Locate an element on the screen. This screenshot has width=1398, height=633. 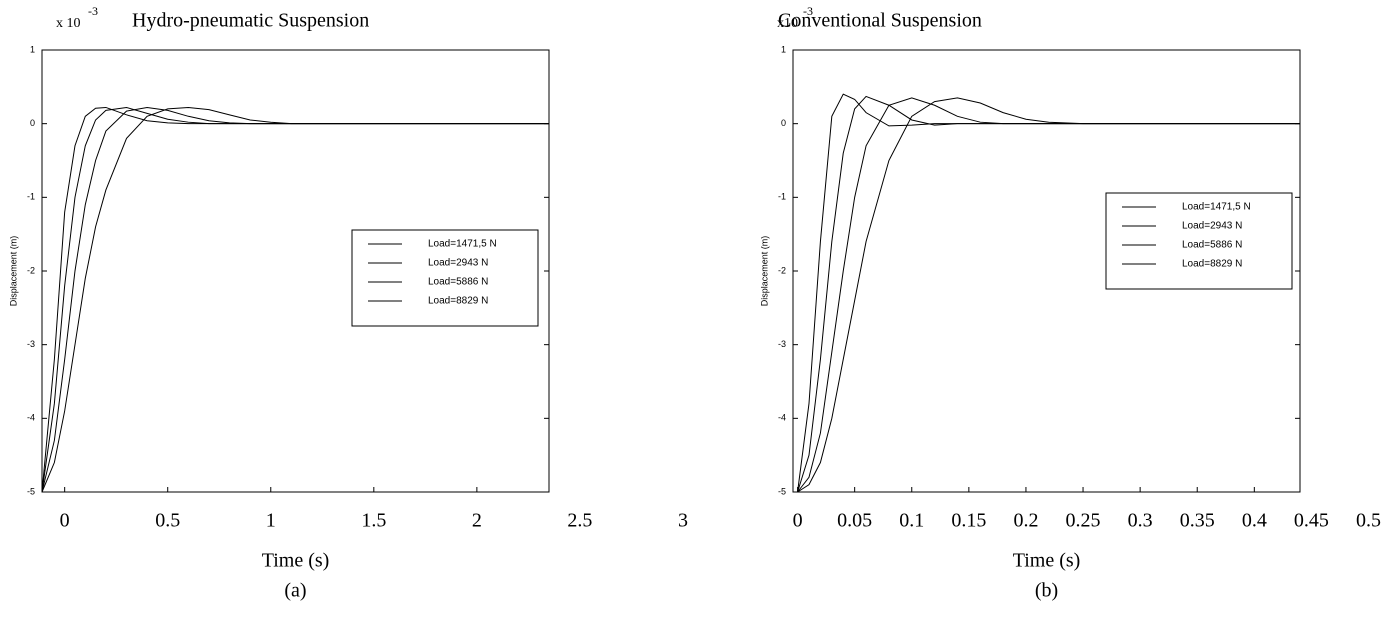
x-tick-label: 0.1 is located at coordinates (911, 521).